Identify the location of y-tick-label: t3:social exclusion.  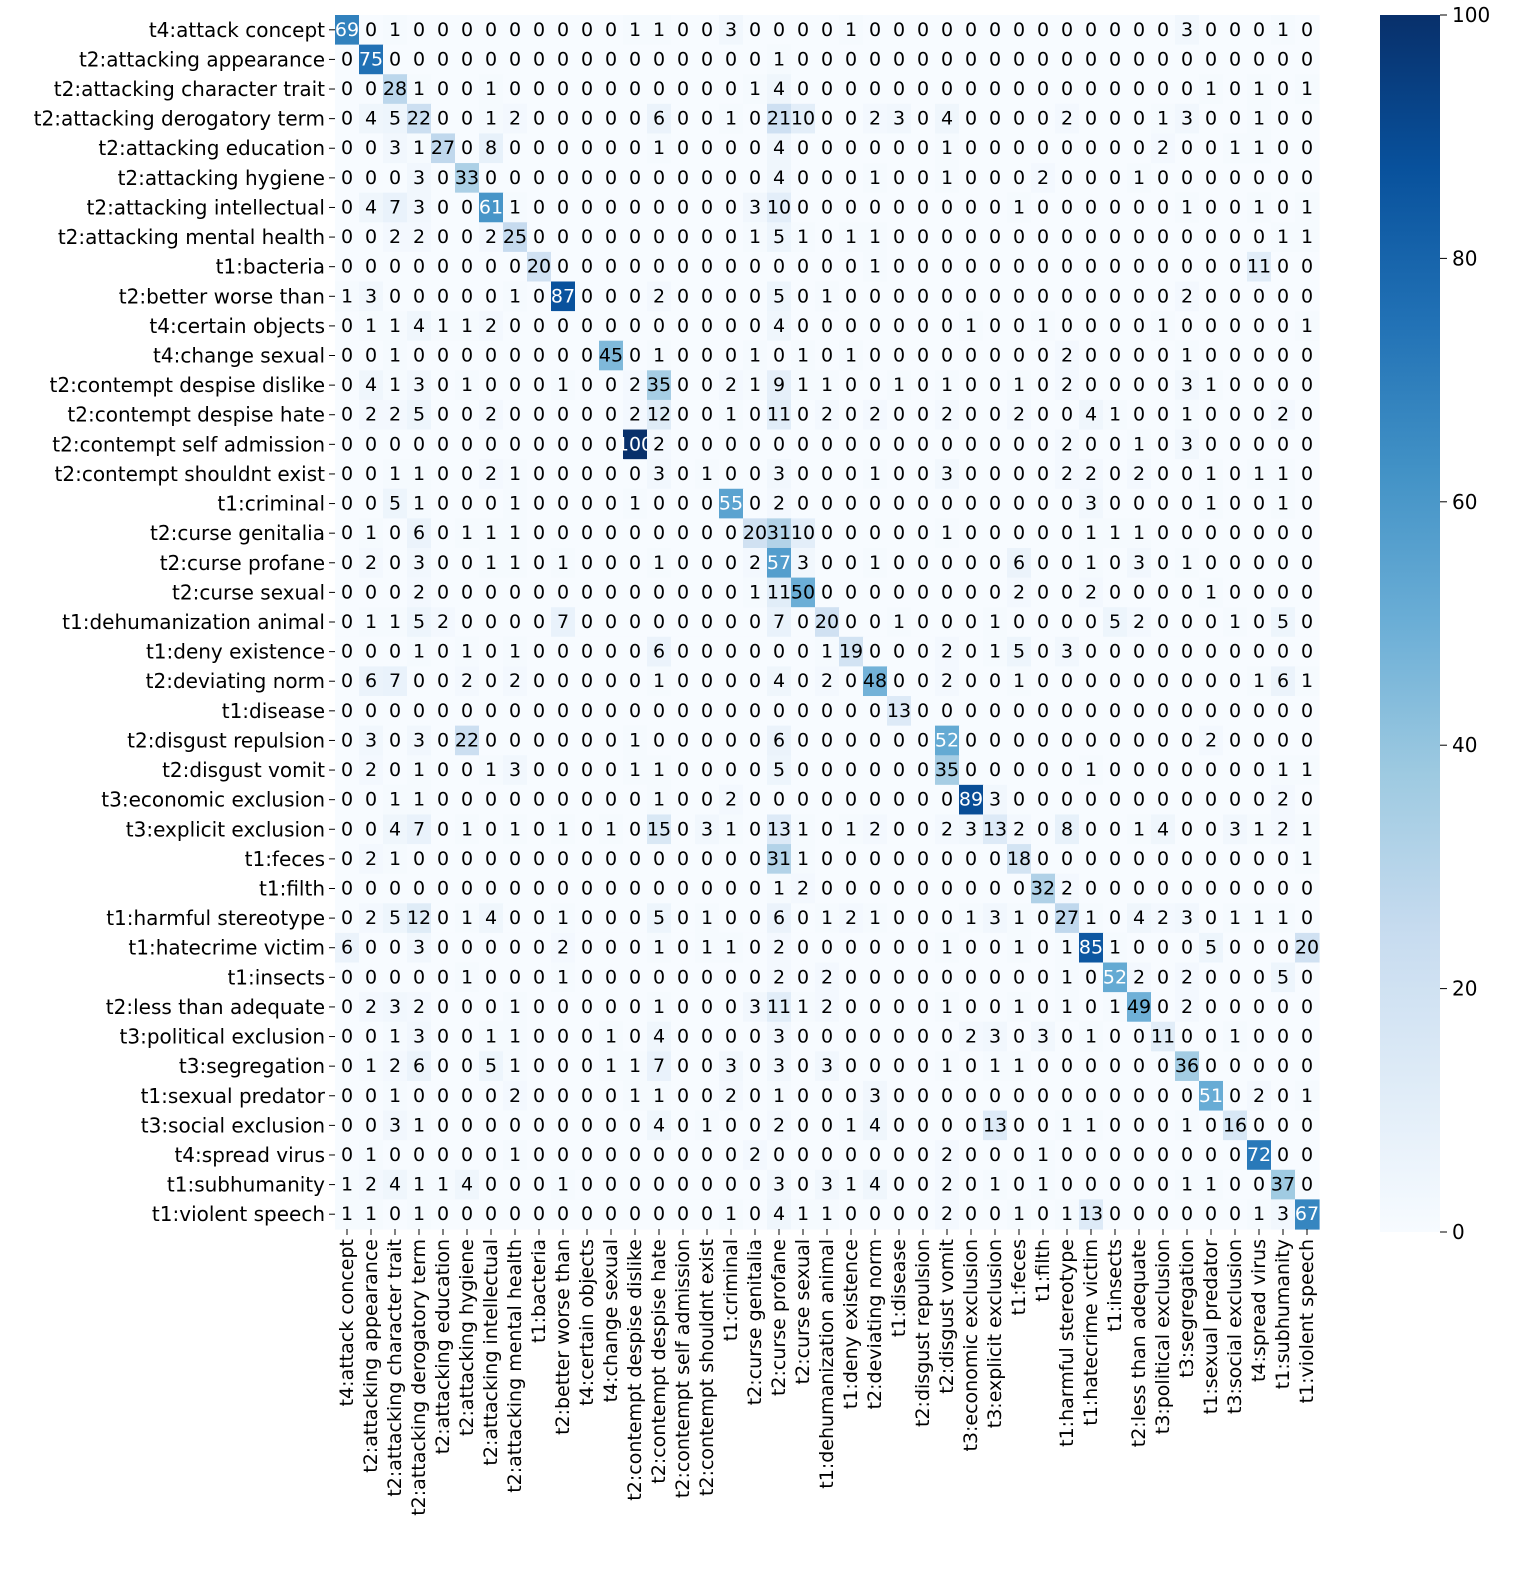
(233, 1125).